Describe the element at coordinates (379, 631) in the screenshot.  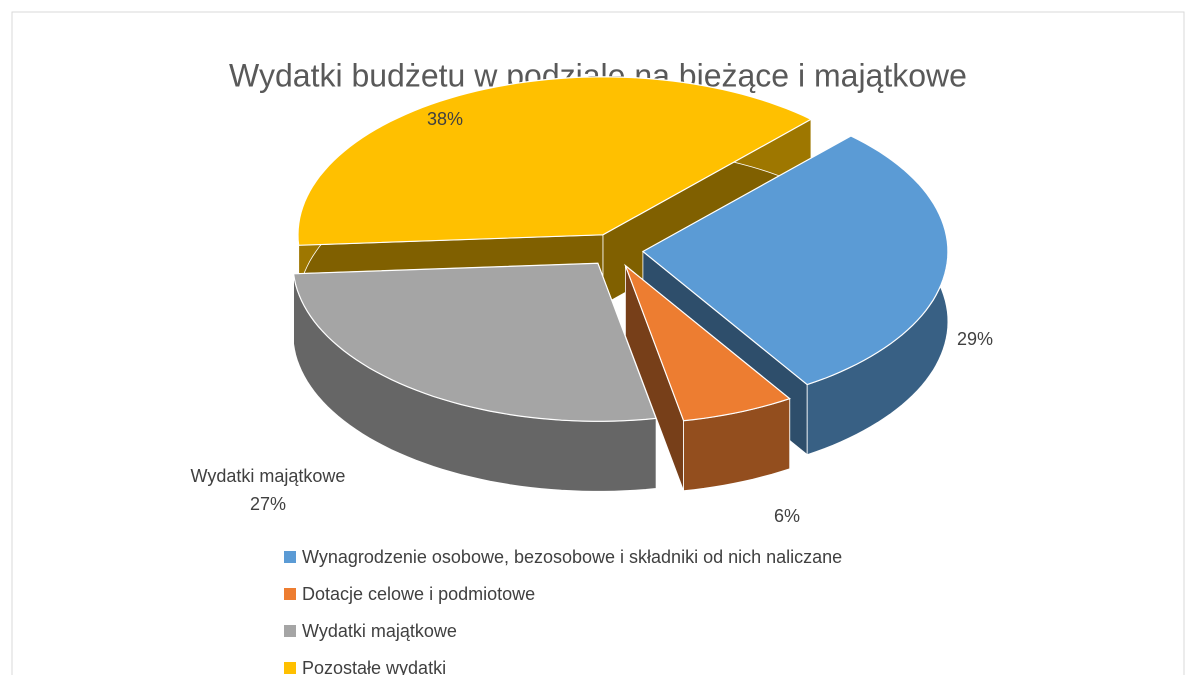
I see `legend-label: Wydatki majątkowe` at that location.